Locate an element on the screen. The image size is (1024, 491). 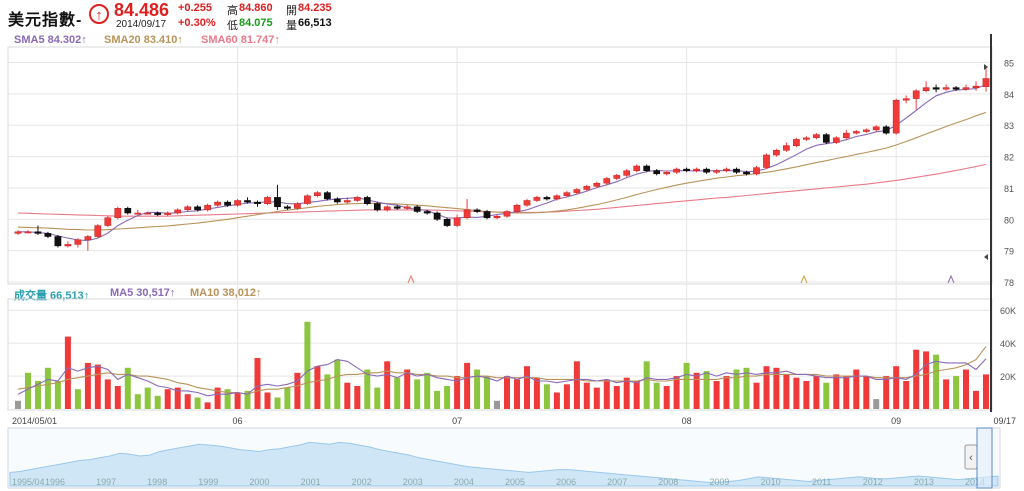
high-value: 84.860 is located at coordinates (256, 8).